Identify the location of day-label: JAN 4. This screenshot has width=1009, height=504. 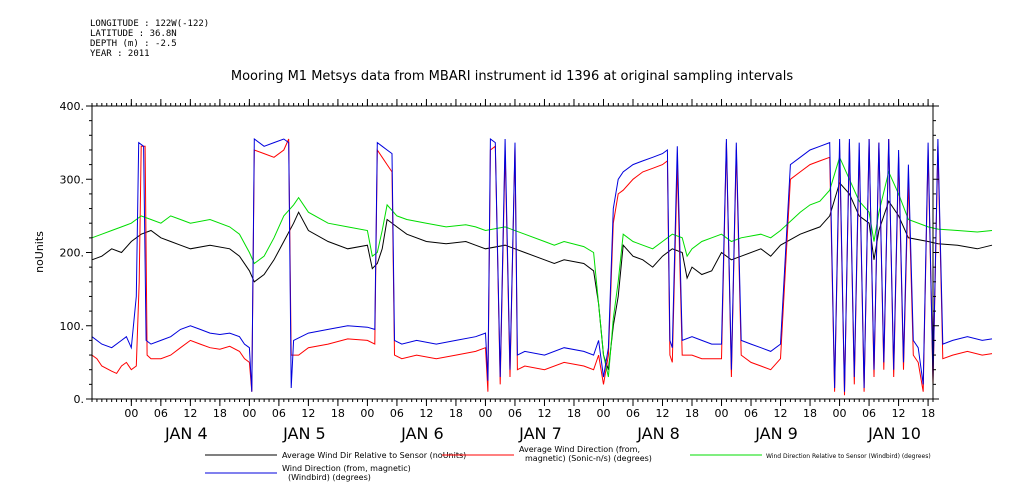
(186, 433).